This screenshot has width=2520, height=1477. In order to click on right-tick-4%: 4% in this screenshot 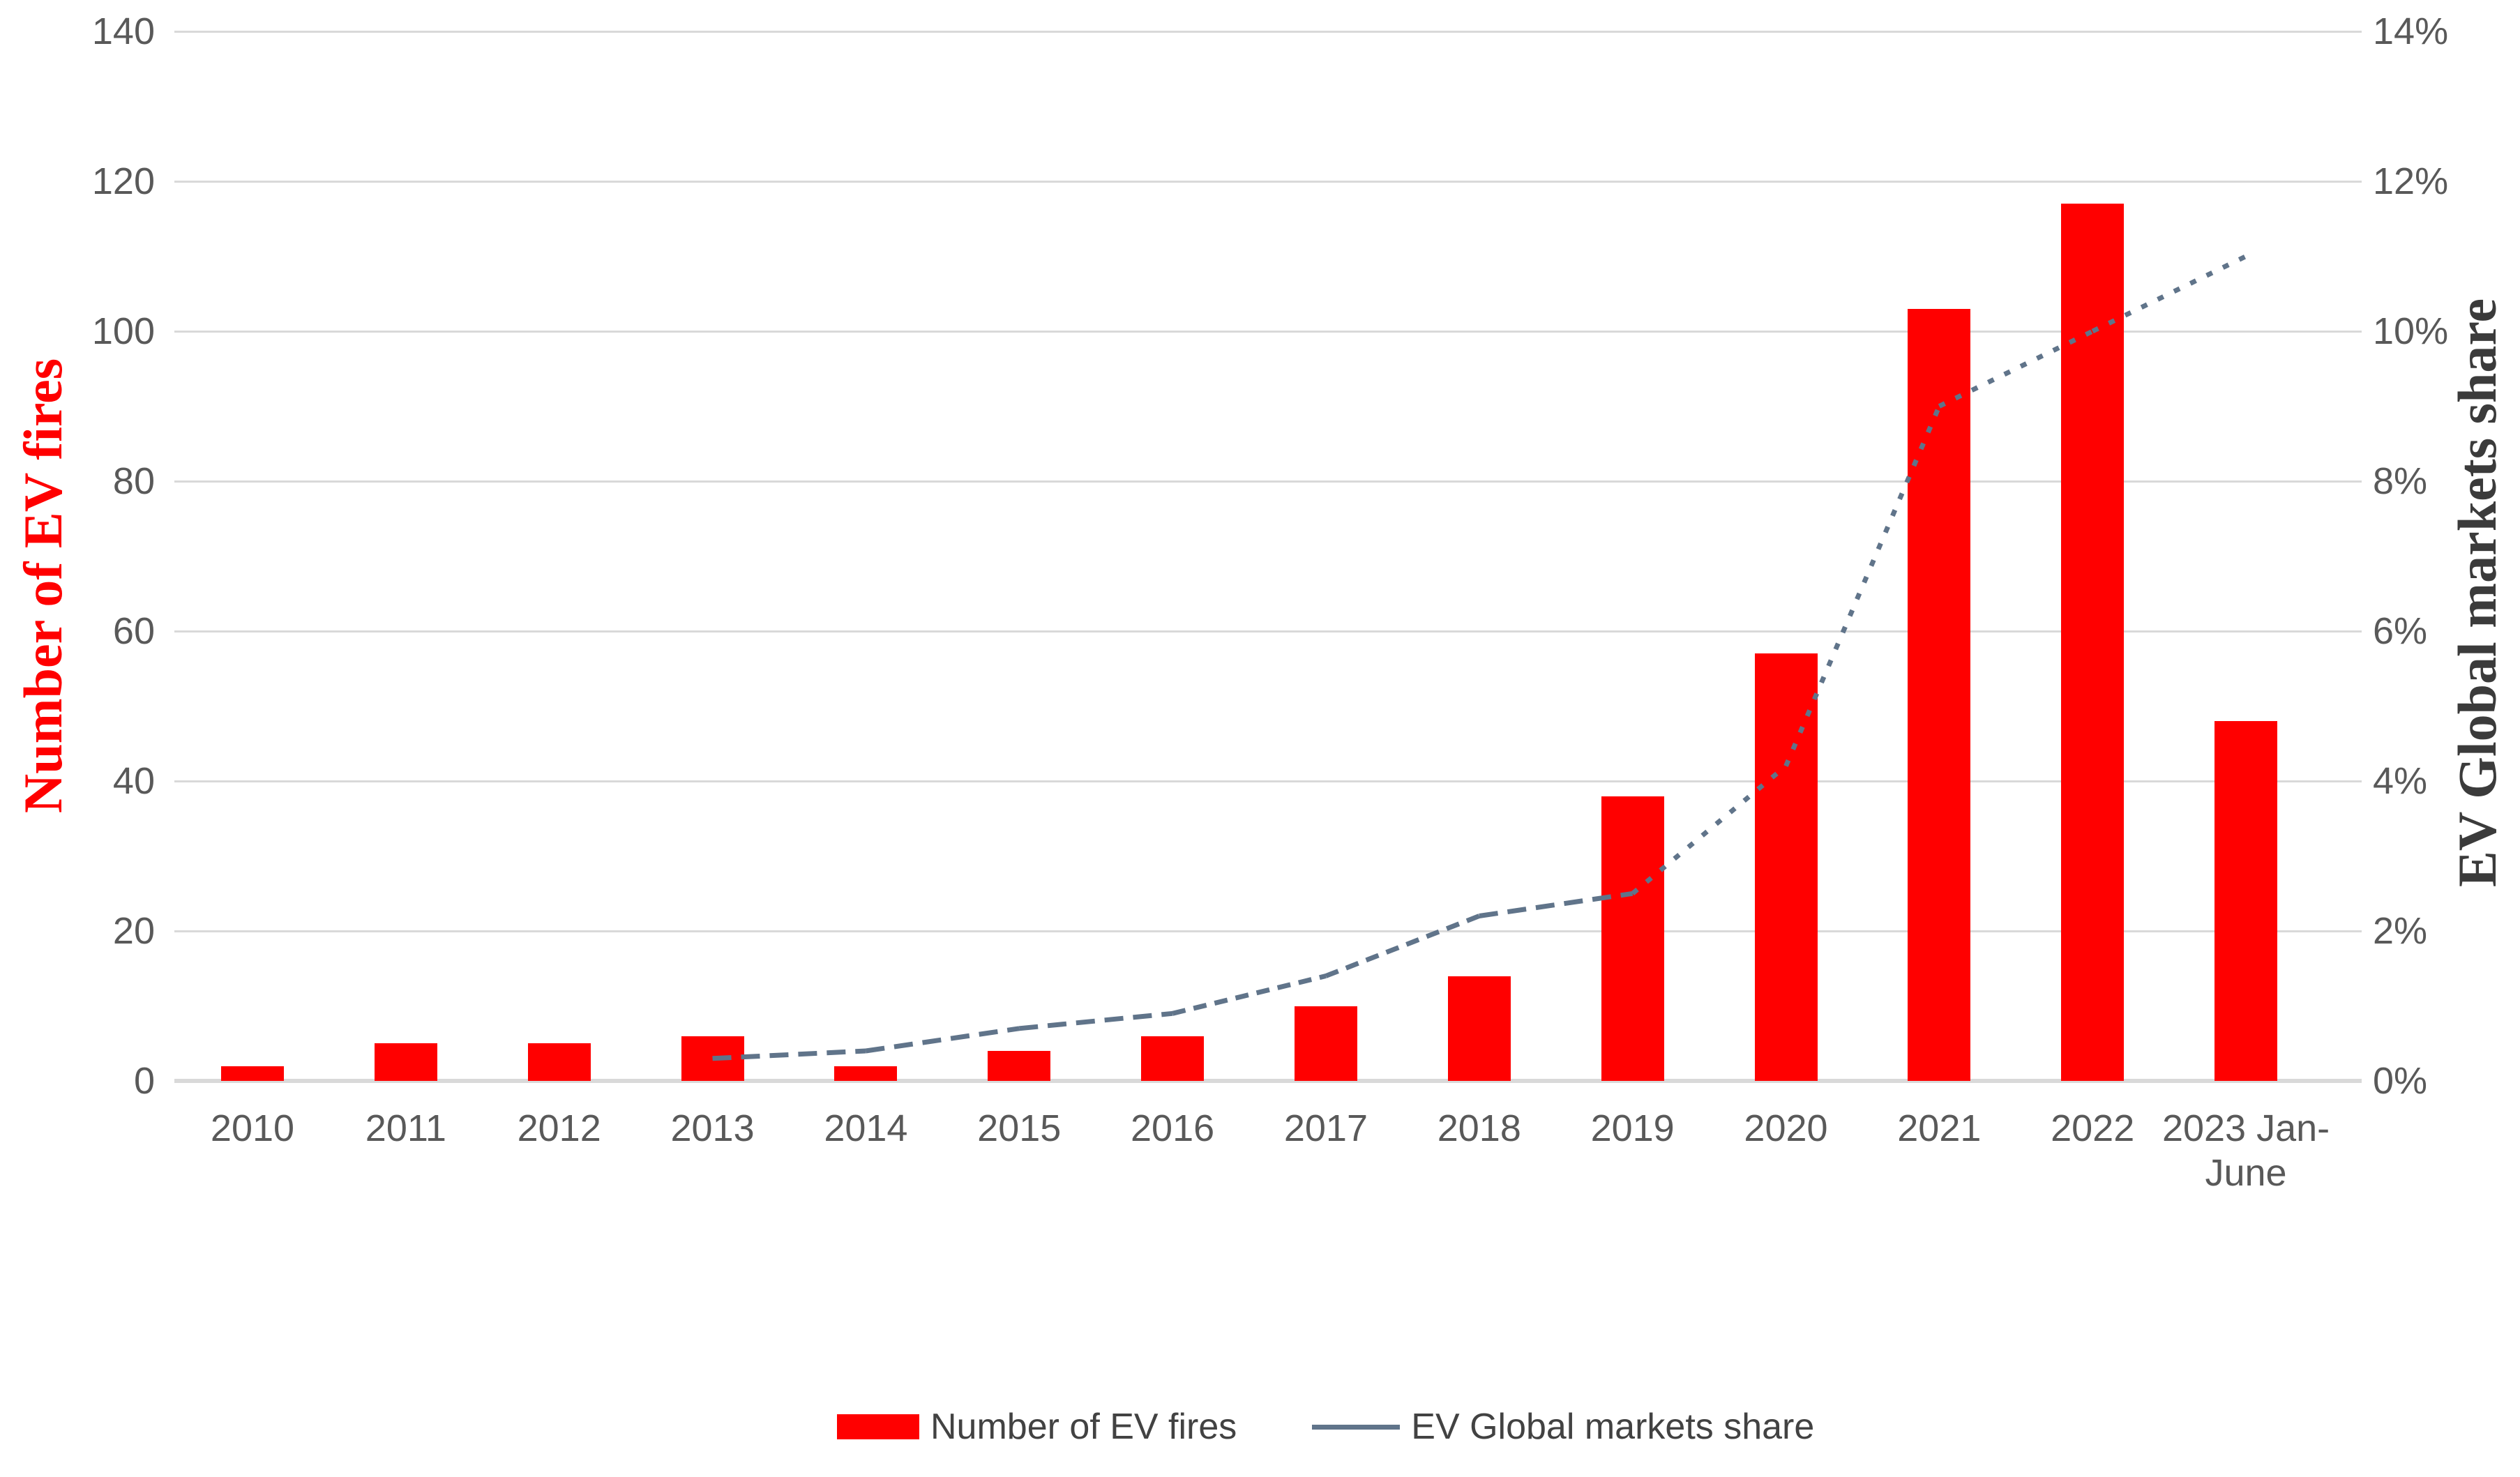, I will do `click(2400, 781)`.